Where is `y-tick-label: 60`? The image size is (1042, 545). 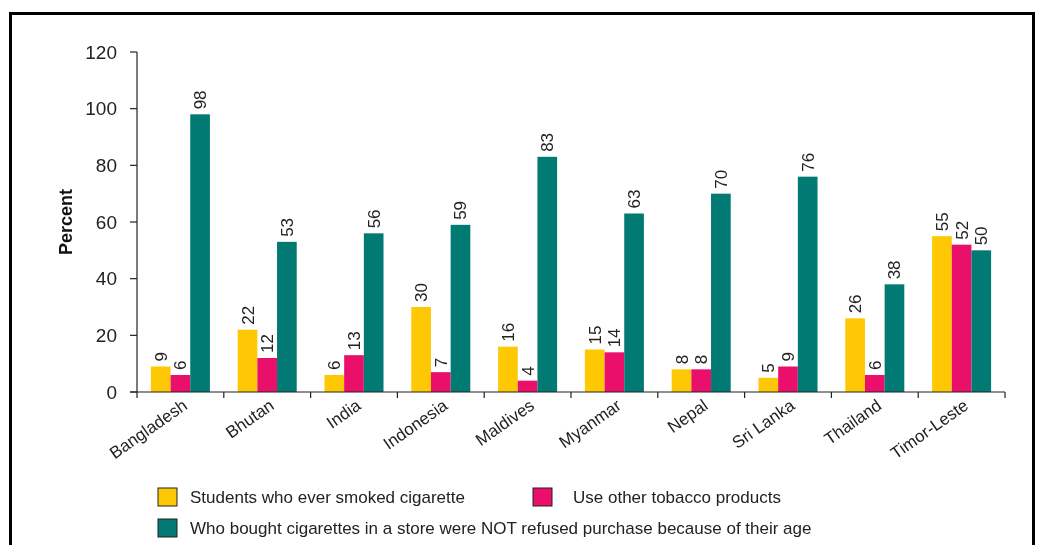 y-tick-label: 60 is located at coordinates (106, 222).